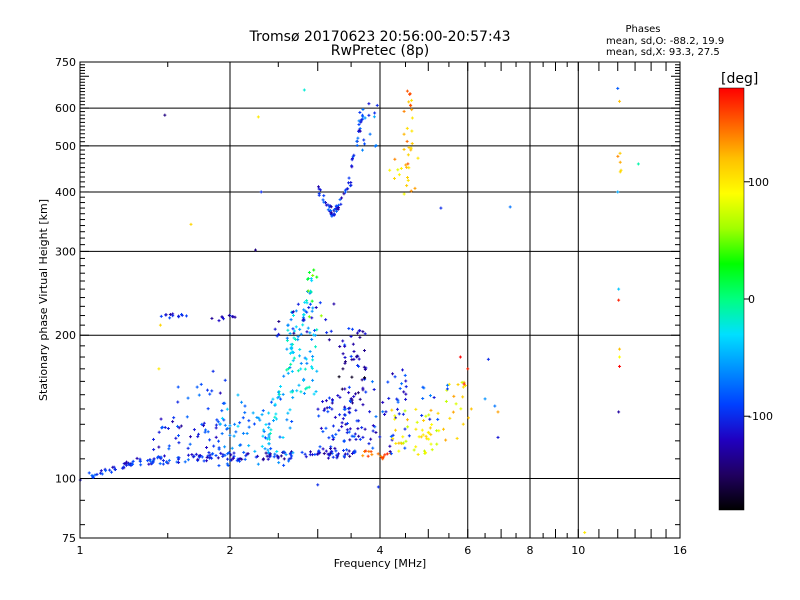  I want to click on y-tick-label: 300, so click(65, 251).